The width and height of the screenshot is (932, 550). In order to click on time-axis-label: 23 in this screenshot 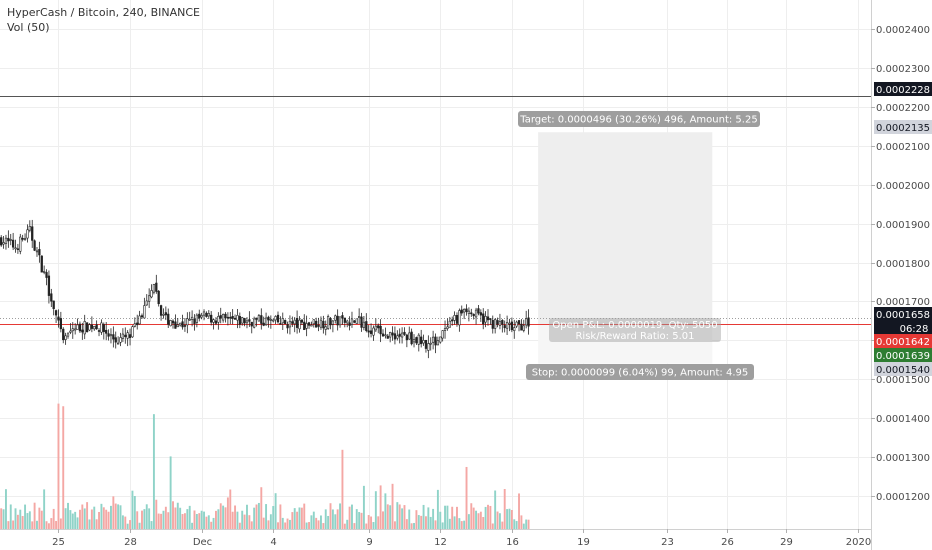, I will do `click(667, 542)`.